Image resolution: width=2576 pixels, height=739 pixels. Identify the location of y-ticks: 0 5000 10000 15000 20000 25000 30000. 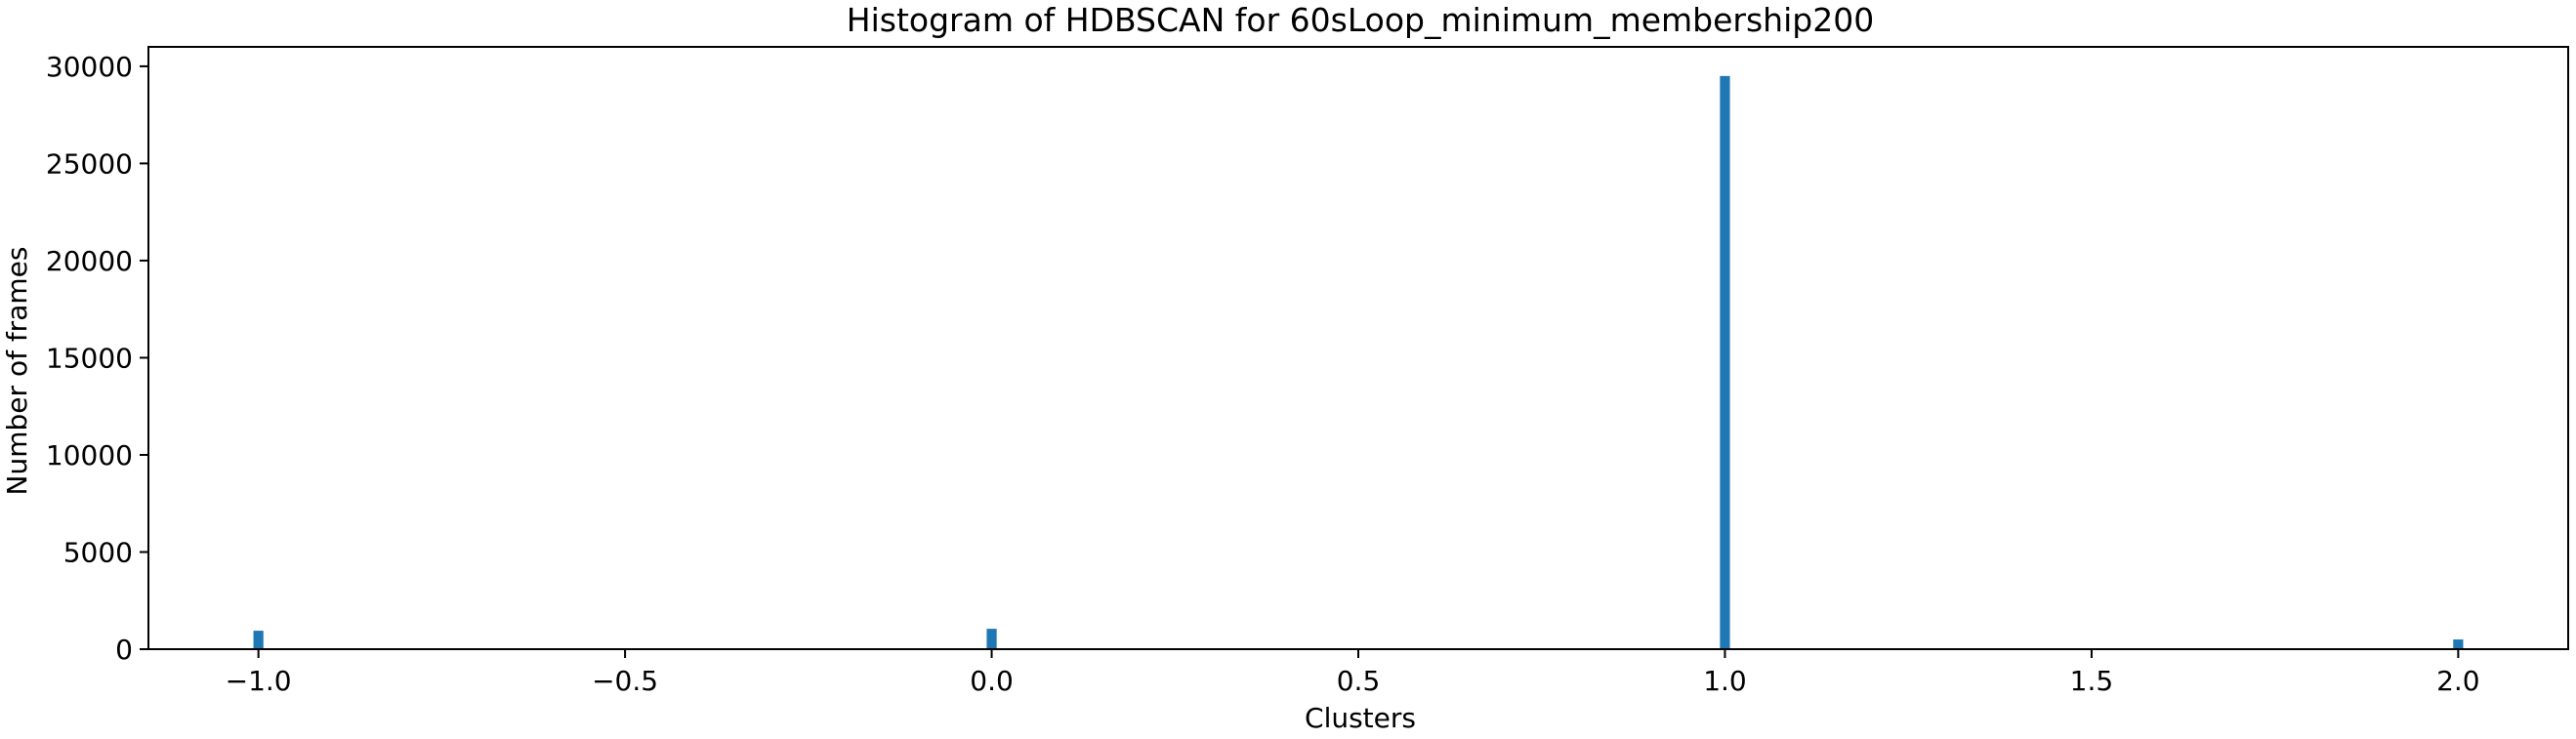
(97, 358).